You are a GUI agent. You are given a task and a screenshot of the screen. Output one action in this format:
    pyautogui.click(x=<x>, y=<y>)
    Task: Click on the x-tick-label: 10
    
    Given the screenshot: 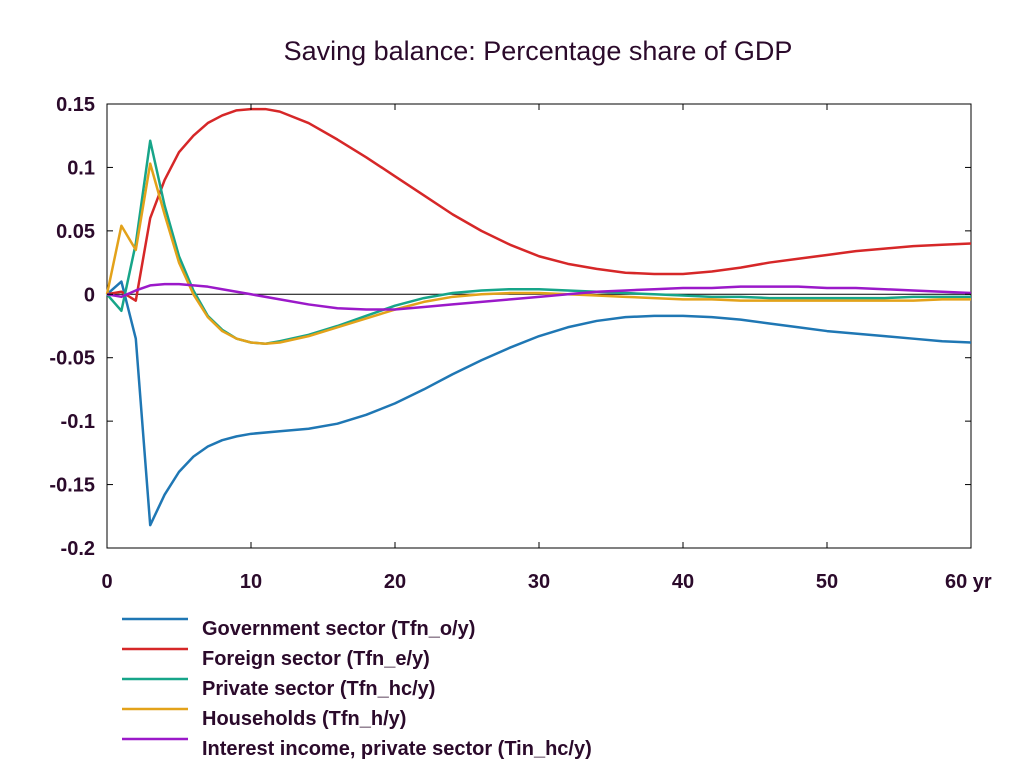 What is the action you would take?
    pyautogui.click(x=251, y=582)
    